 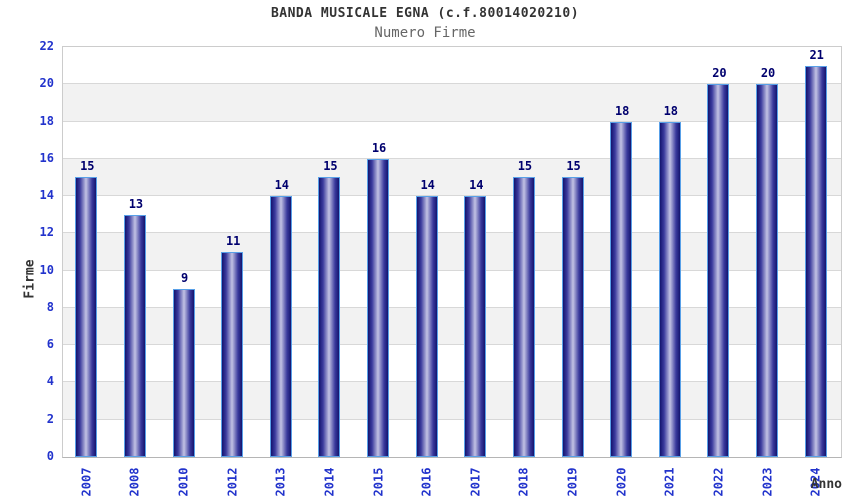 I want to click on bar-2010, so click(x=183, y=373).